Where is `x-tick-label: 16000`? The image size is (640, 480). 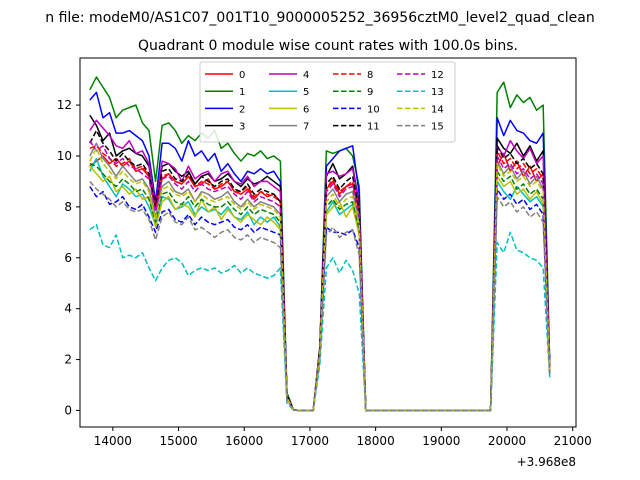 x-tick-label: 16000 is located at coordinates (244, 441).